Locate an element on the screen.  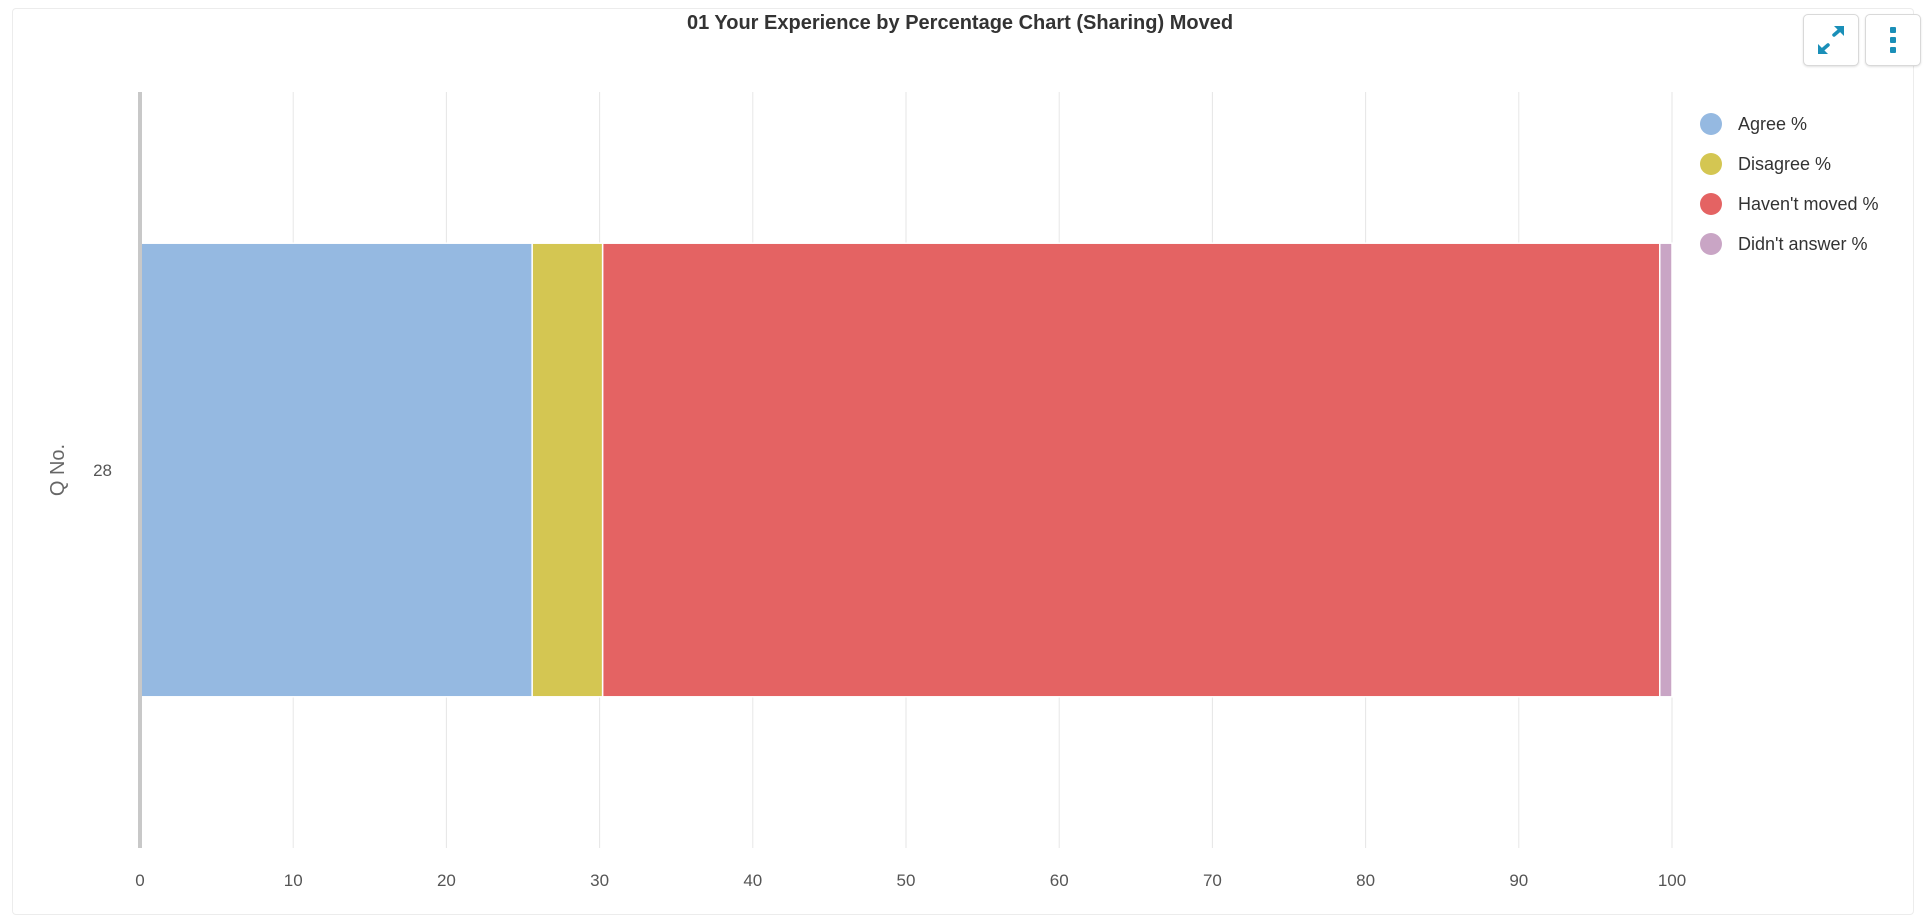
x-tick-label: 40 is located at coordinates (752, 880).